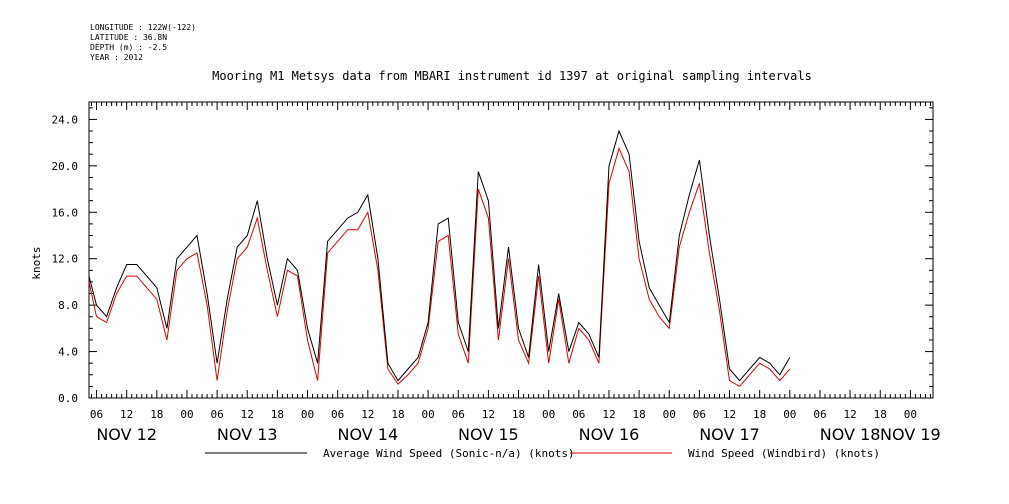 Image resolution: width=1009 pixels, height=504 pixels. I want to click on y-tick-label: 12.0, so click(65, 259).